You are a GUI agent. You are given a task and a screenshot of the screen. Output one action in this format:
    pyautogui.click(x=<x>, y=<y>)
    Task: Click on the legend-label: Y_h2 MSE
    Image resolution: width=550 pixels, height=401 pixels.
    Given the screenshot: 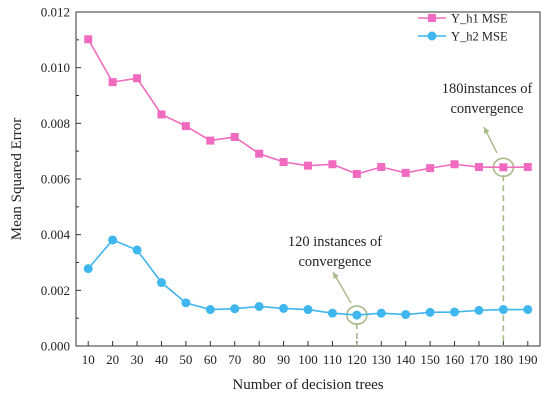 What is the action you would take?
    pyautogui.click(x=479, y=37)
    